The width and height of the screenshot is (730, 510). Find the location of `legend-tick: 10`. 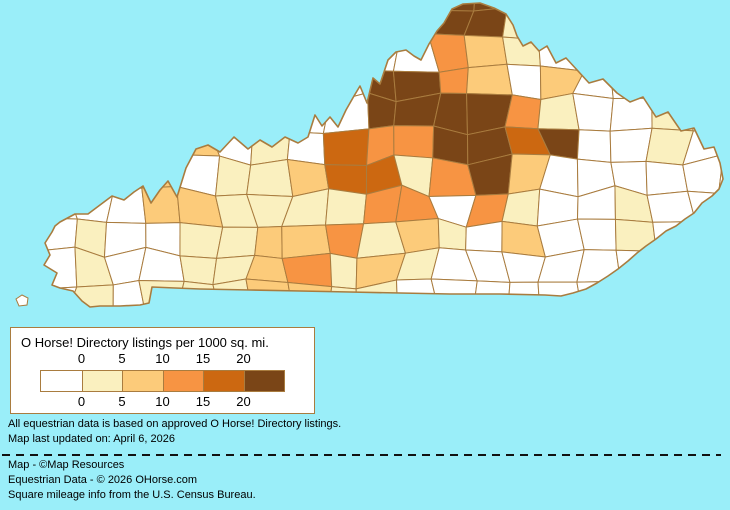

legend-tick: 10 is located at coordinates (162, 401).